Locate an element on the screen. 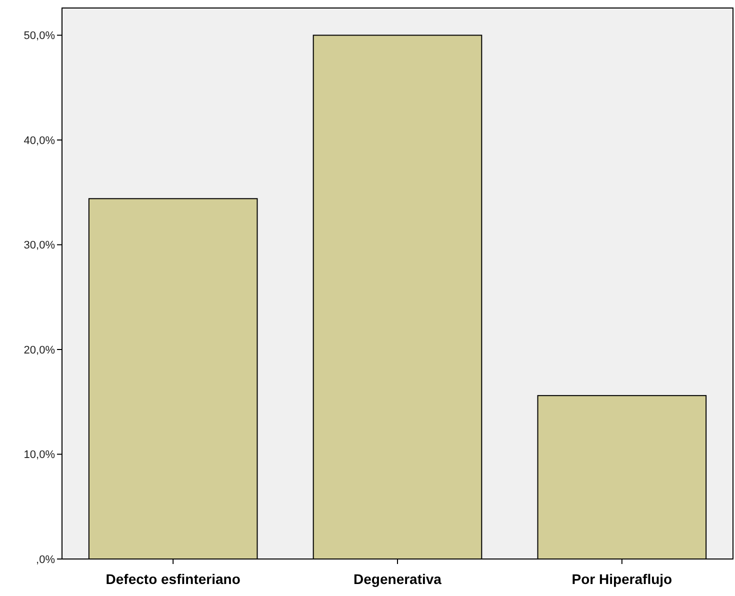 Image resolution: width=735 pixels, height=596 pixels. y-tick-label: 30,0% is located at coordinates (40, 246).